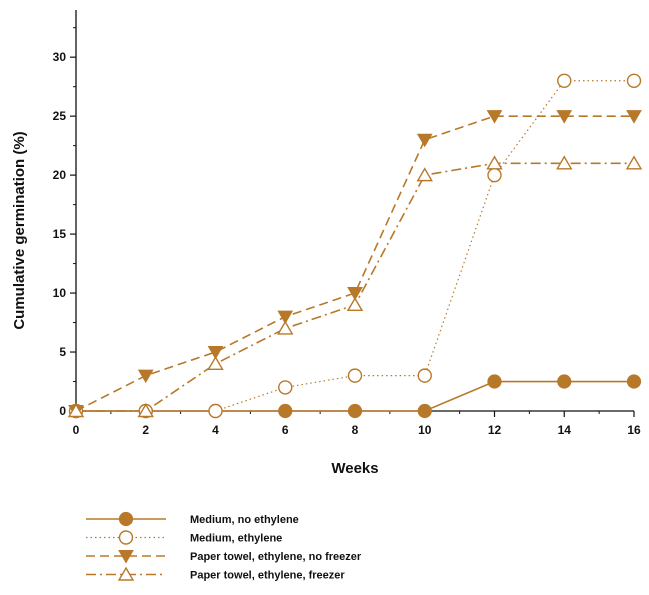 This screenshot has width=649, height=595. What do you see at coordinates (285, 430) in the screenshot?
I see `x-tick-label: 6` at bounding box center [285, 430].